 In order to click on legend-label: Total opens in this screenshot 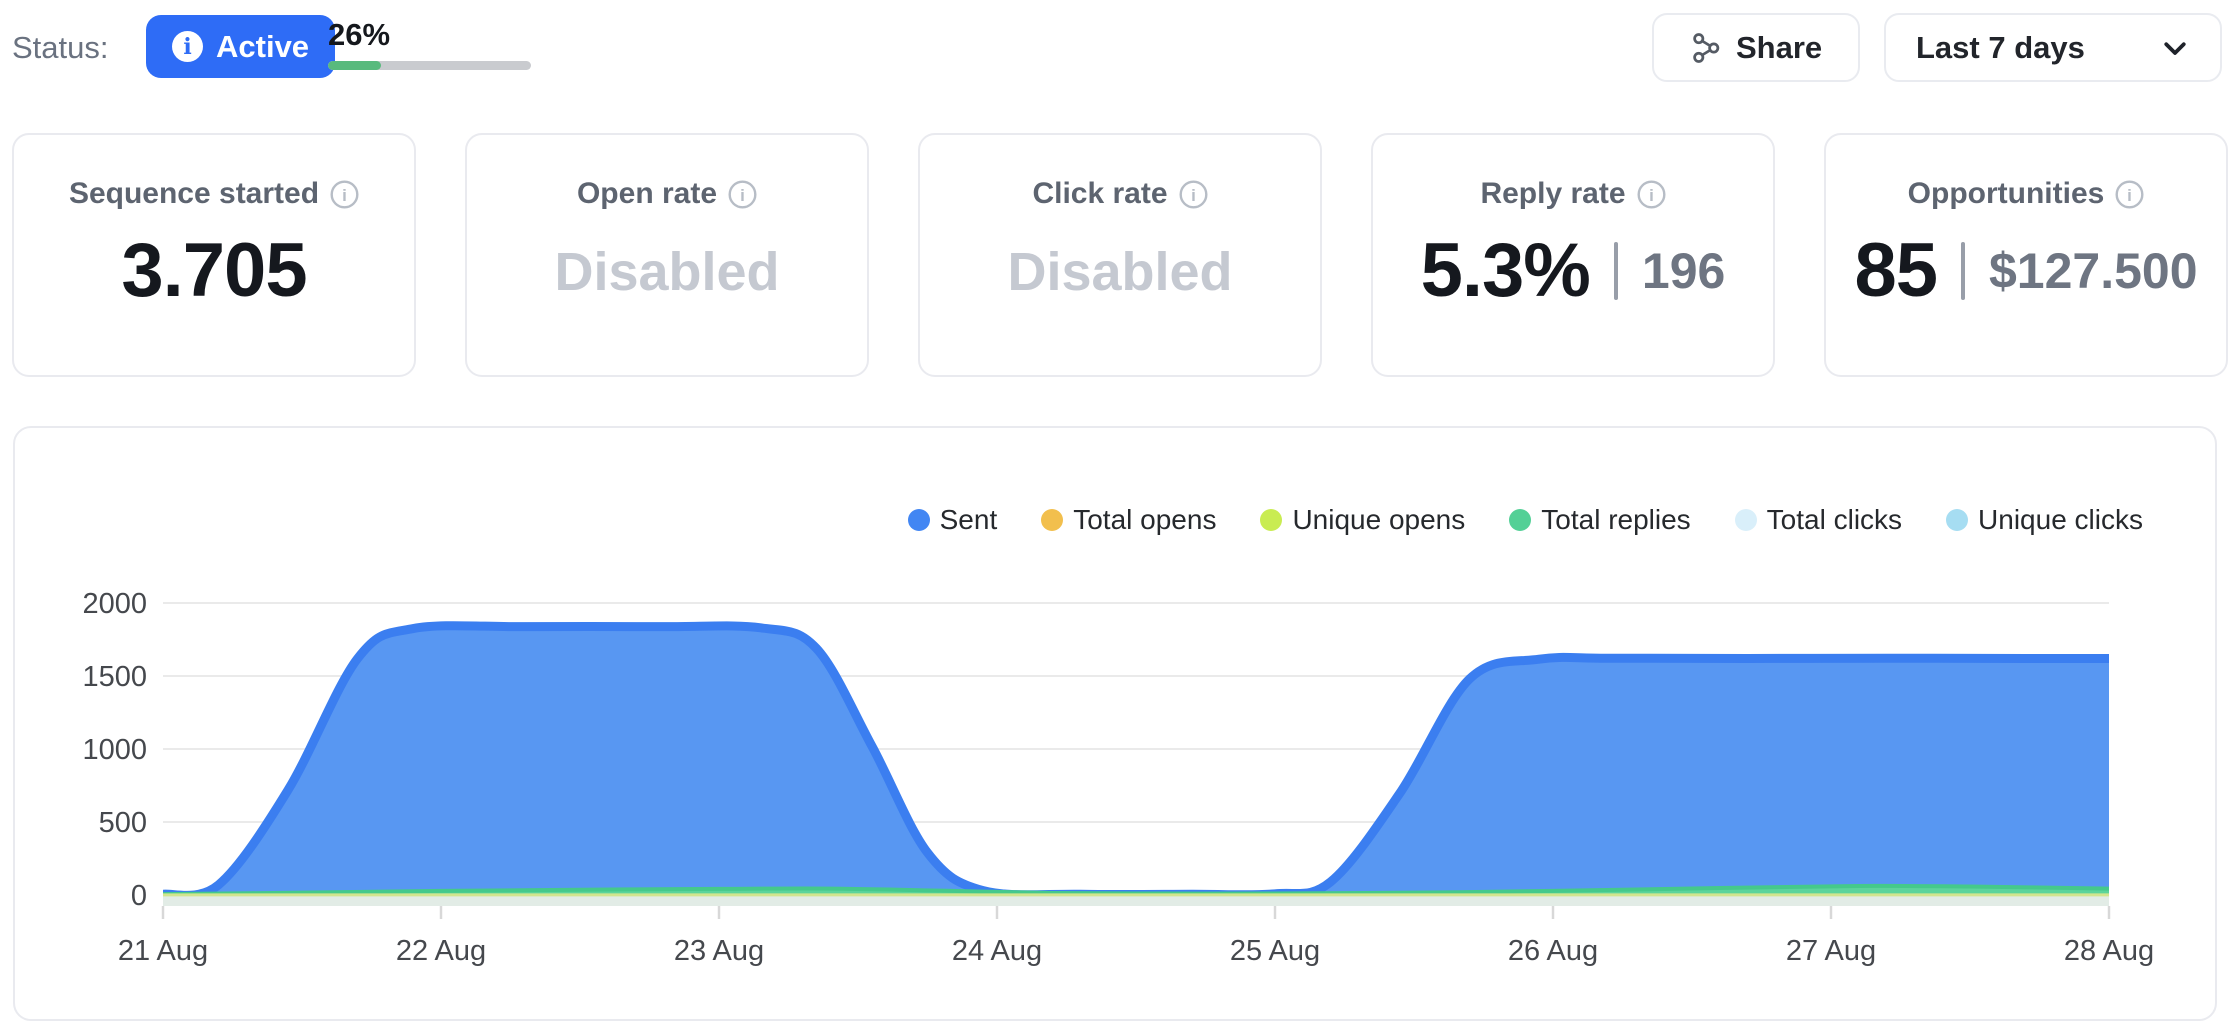, I will do `click(1145, 519)`.